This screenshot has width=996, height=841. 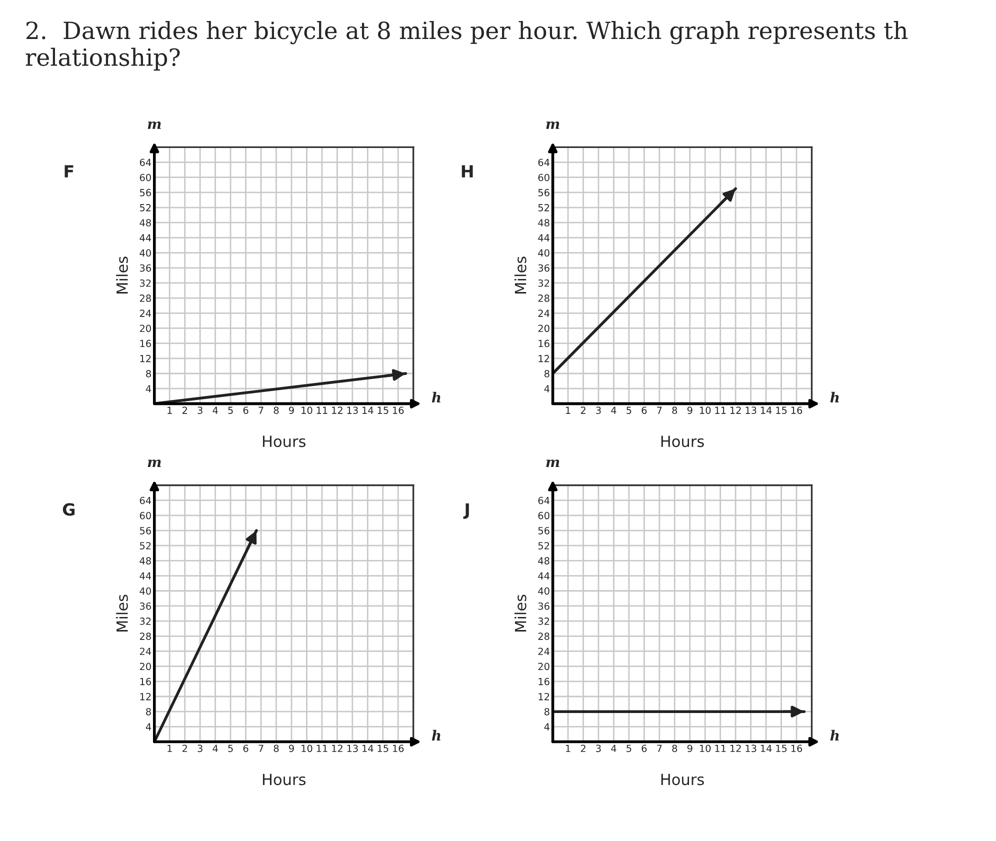 What do you see at coordinates (466, 511) in the screenshot?
I see `text: J` at bounding box center [466, 511].